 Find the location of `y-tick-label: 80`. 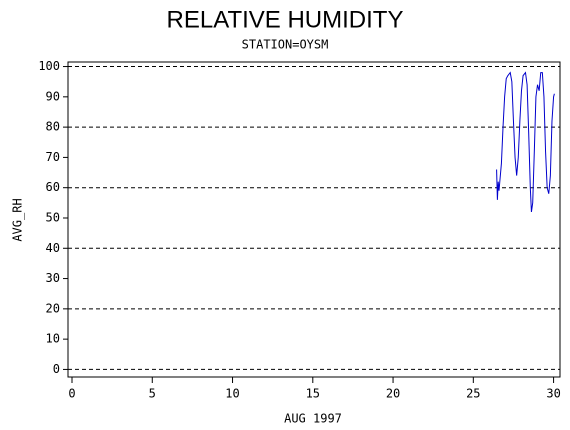

y-tick-label: 80 is located at coordinates (53, 127).